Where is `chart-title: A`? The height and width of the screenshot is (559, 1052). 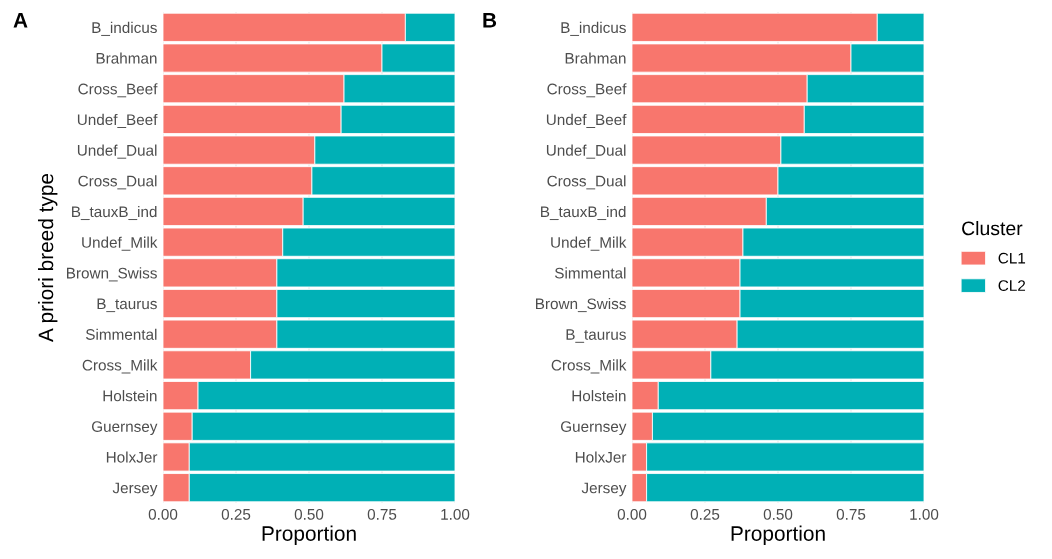 chart-title: A is located at coordinates (20, 20).